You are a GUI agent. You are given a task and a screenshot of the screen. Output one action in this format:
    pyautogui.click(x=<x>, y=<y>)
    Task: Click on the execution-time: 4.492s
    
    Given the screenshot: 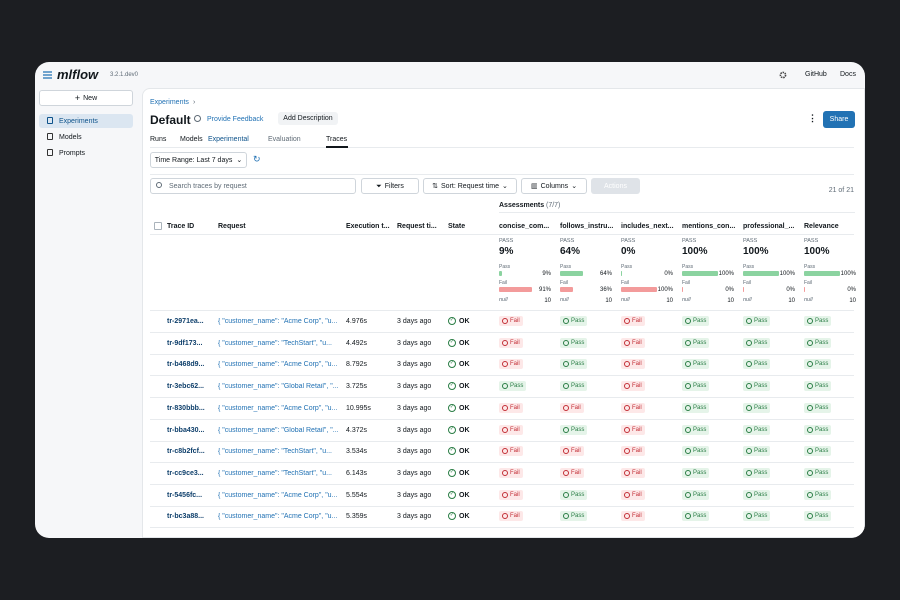 What is the action you would take?
    pyautogui.click(x=357, y=343)
    